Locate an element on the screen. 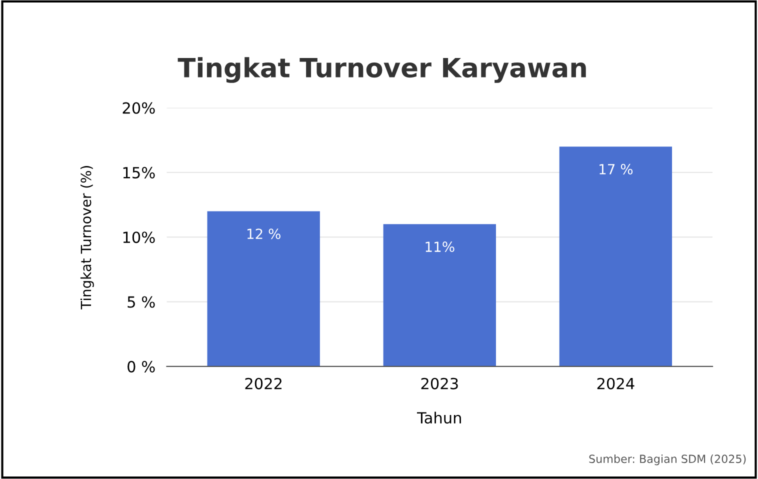 This screenshot has height=479, width=758. data-label: 17 % is located at coordinates (616, 169).